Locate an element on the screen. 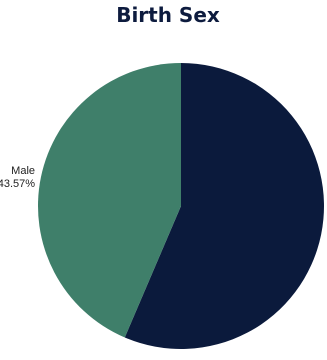 This screenshot has width=327, height=360. chart-title: Birth Sex is located at coordinates (168, 15).